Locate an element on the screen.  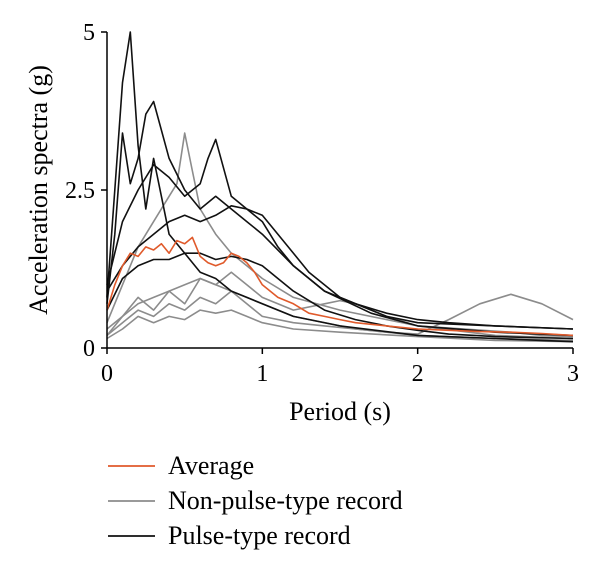
x-tick-label-2: 2 is located at coordinates (418, 374).